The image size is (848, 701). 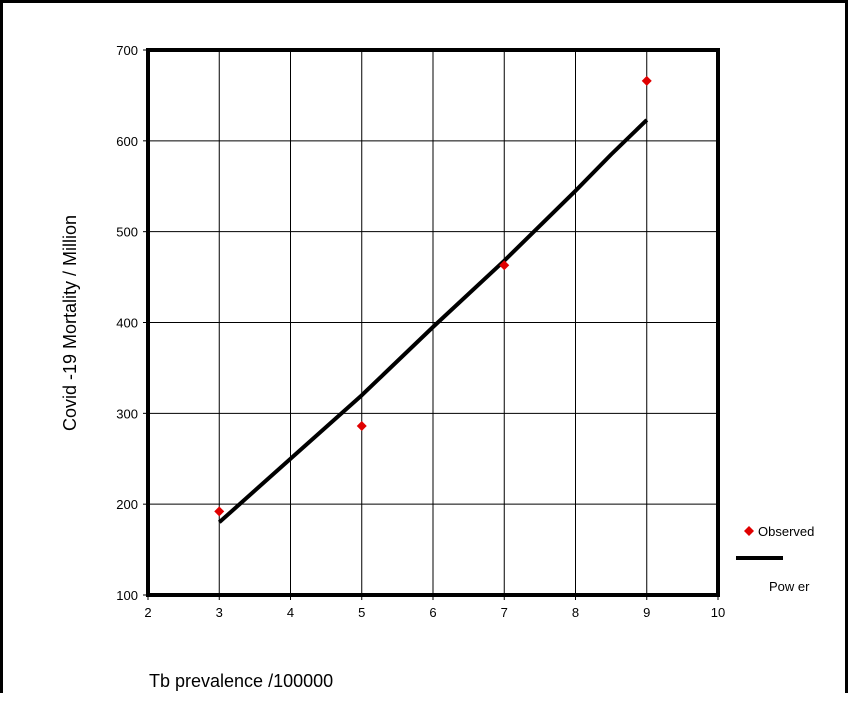 What do you see at coordinates (147, 612) in the screenshot?
I see `x-tick-label: 2` at bounding box center [147, 612].